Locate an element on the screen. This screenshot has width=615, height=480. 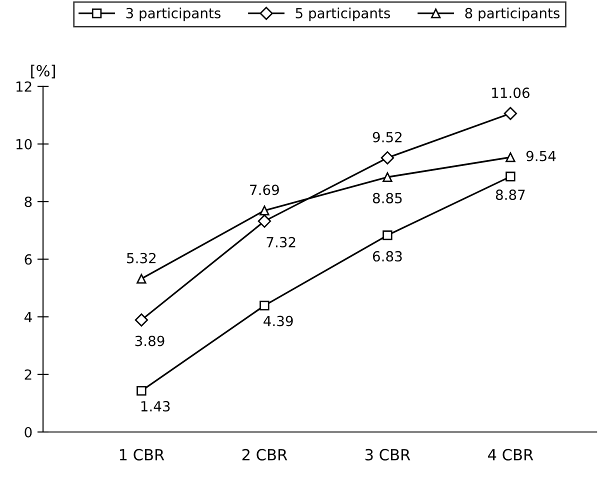
data-label: 6.83 is located at coordinates (387, 256).